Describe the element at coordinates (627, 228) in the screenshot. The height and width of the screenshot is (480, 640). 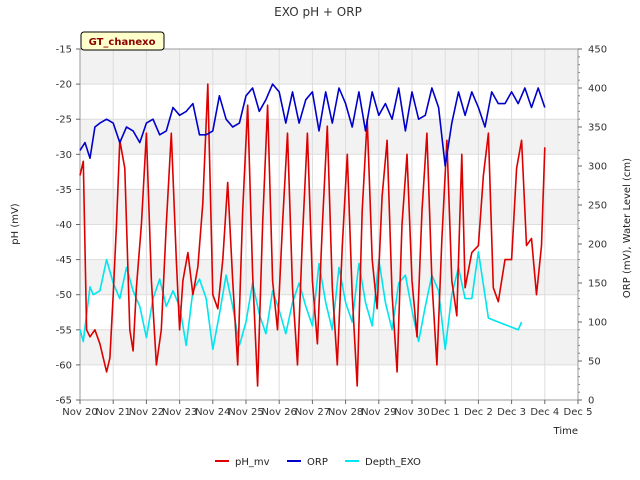
I see `y-axis-right-label: ORP (mV), Water Level (cm)` at that location.